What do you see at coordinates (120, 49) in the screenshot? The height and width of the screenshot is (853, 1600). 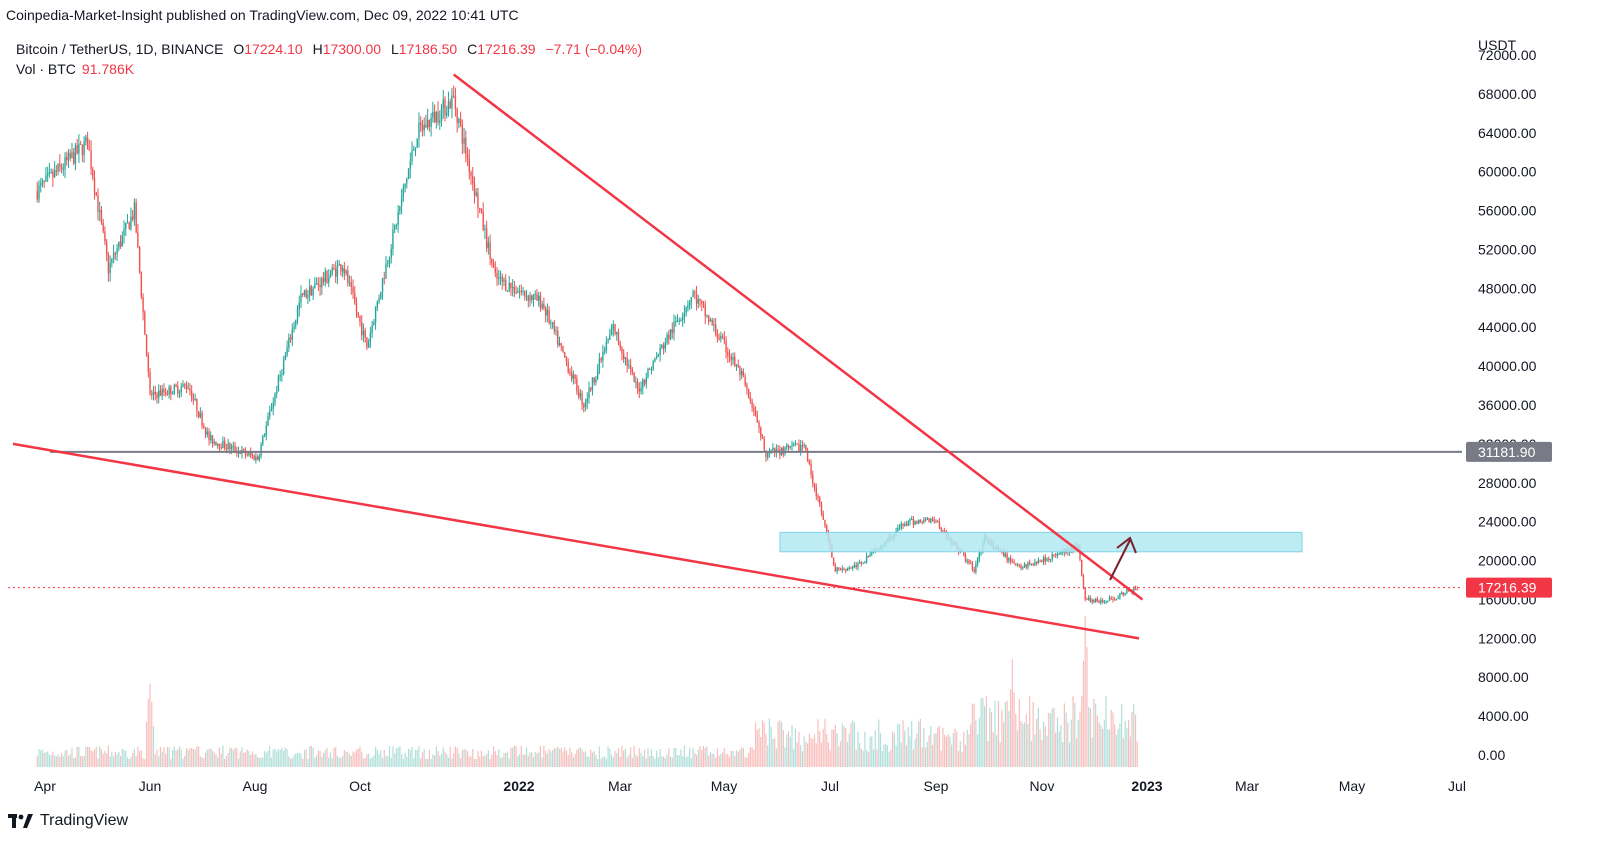 I see `symbol-label: Bitcoin / TetherUS, 1D, BINANCE` at bounding box center [120, 49].